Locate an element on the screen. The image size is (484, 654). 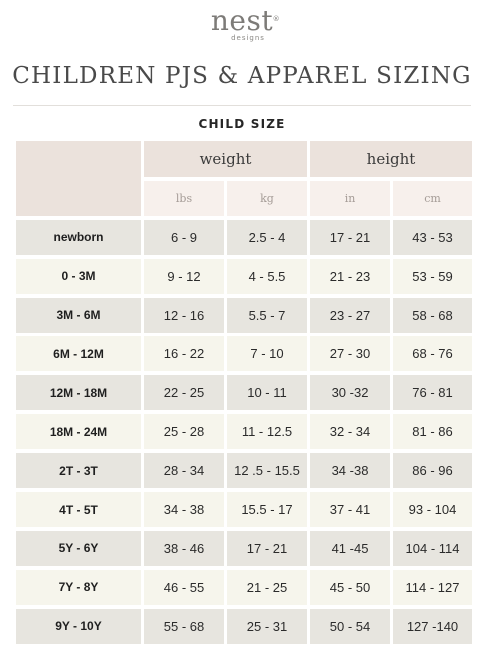
page-title: CHILDREN PJS & APPAREL SIZING is located at coordinates (242, 76).